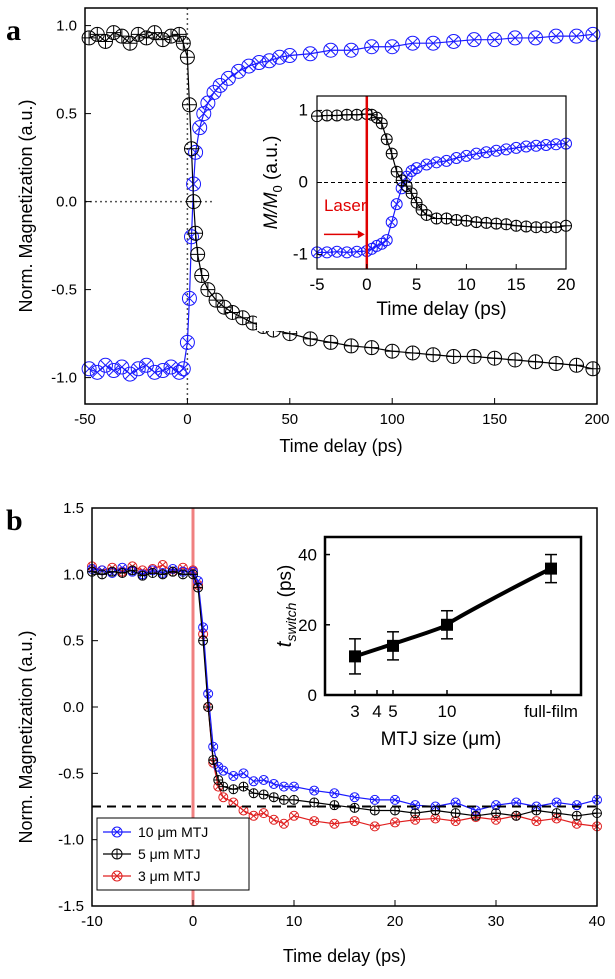 This screenshot has width=615, height=979. I want to click on inset-y-tick-label: 20, so click(307, 625).